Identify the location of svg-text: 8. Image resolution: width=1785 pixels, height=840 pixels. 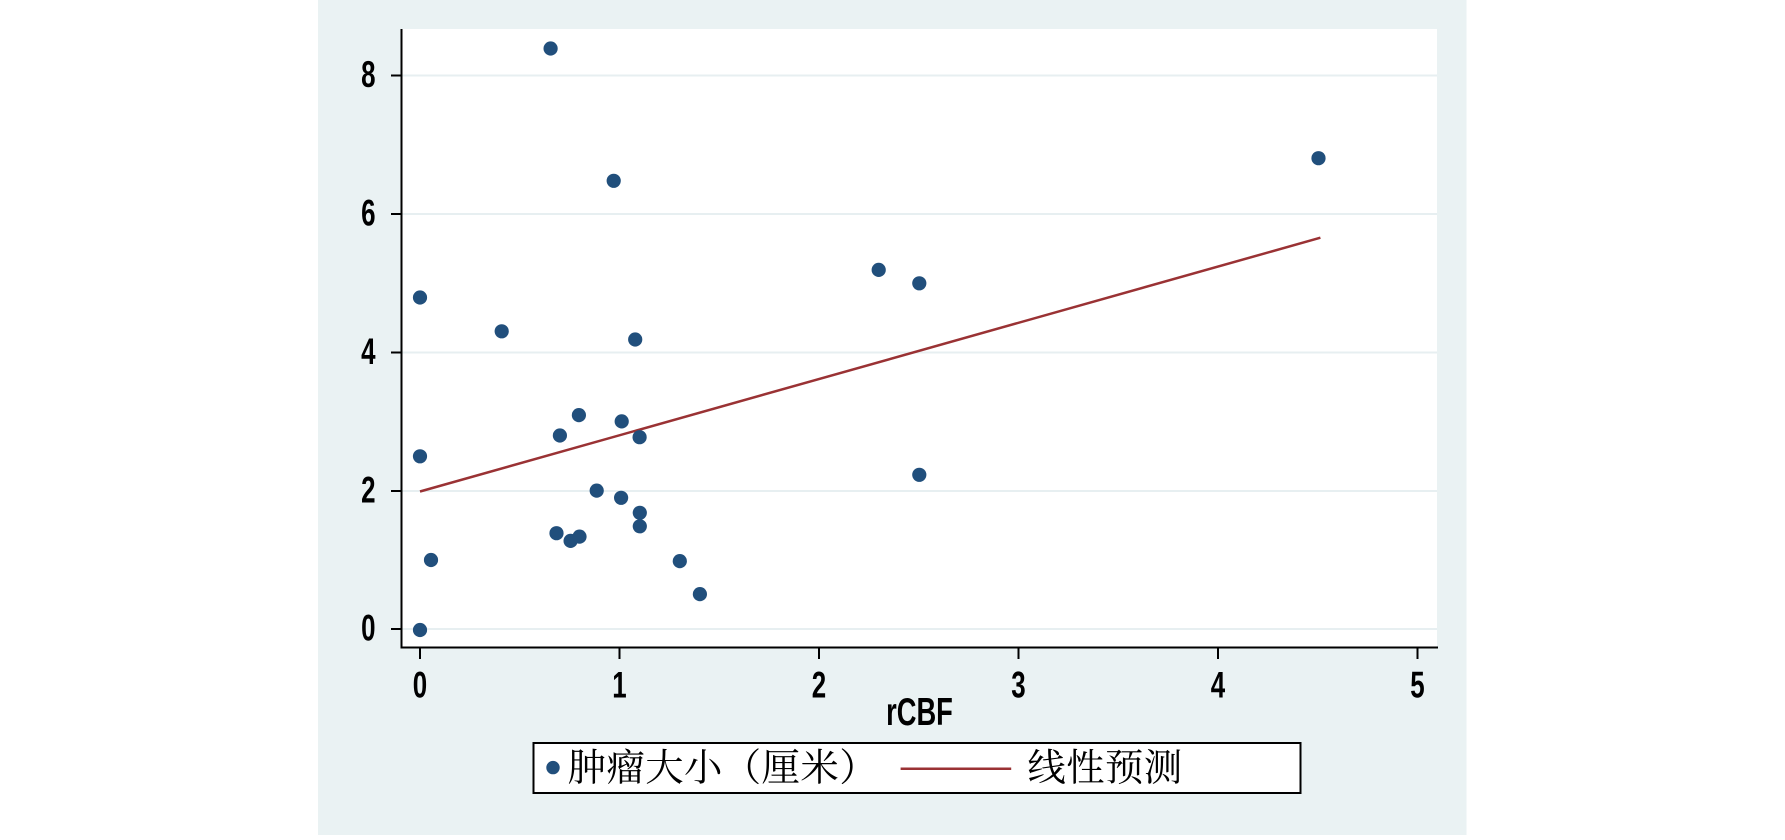
(368, 74).